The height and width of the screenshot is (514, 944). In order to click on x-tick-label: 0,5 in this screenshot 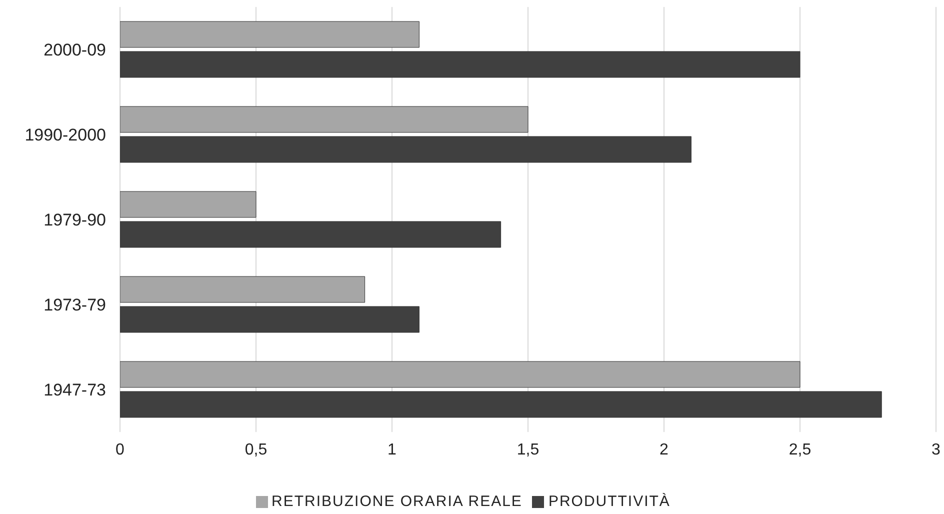, I will do `click(256, 449)`.